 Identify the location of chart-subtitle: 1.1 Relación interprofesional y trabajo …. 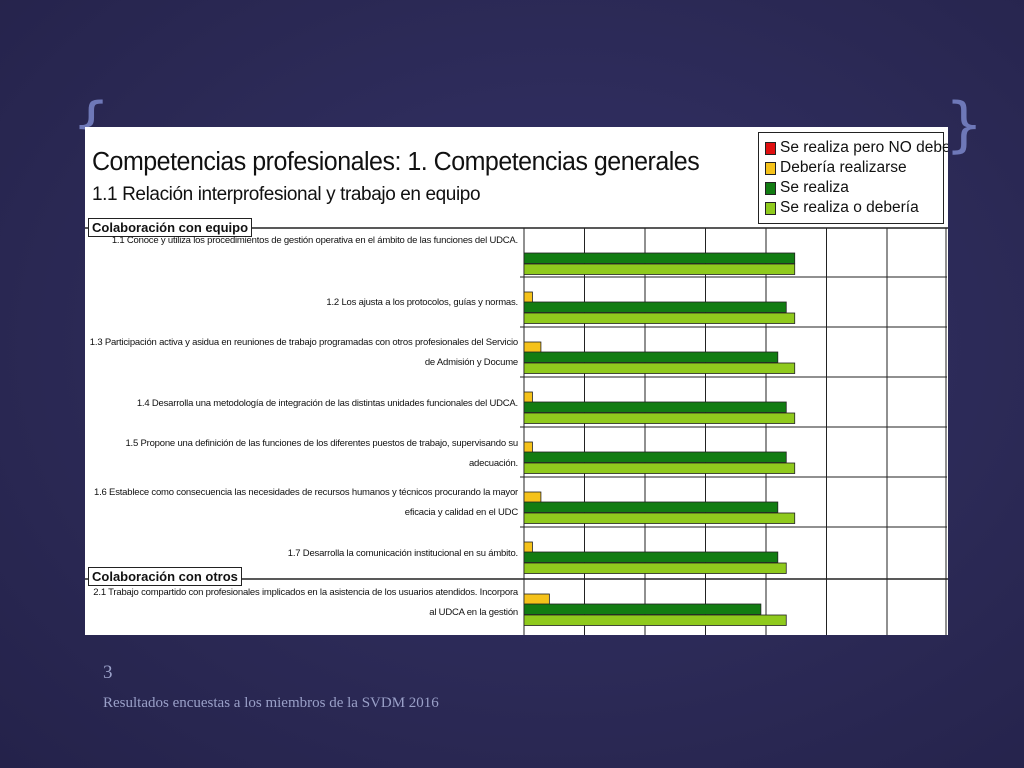
(286, 194).